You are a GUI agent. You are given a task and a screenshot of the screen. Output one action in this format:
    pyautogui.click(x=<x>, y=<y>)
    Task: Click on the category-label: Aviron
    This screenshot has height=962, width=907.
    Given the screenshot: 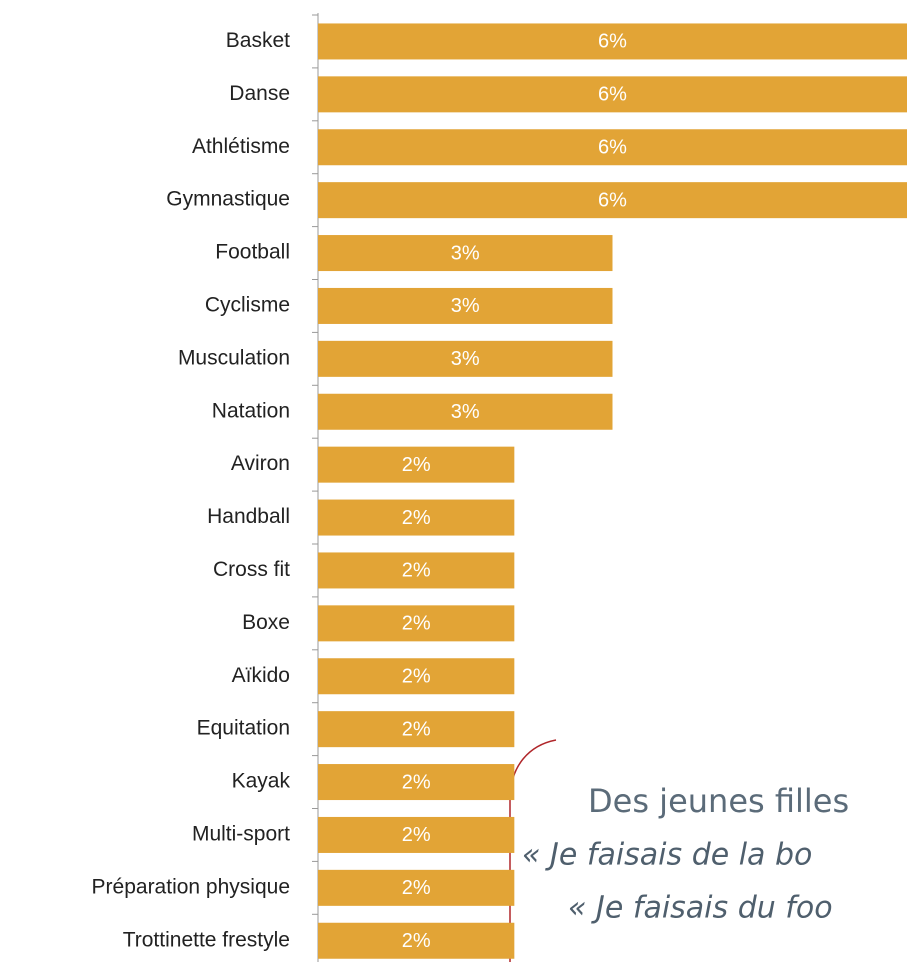 What is the action you would take?
    pyautogui.click(x=260, y=463)
    